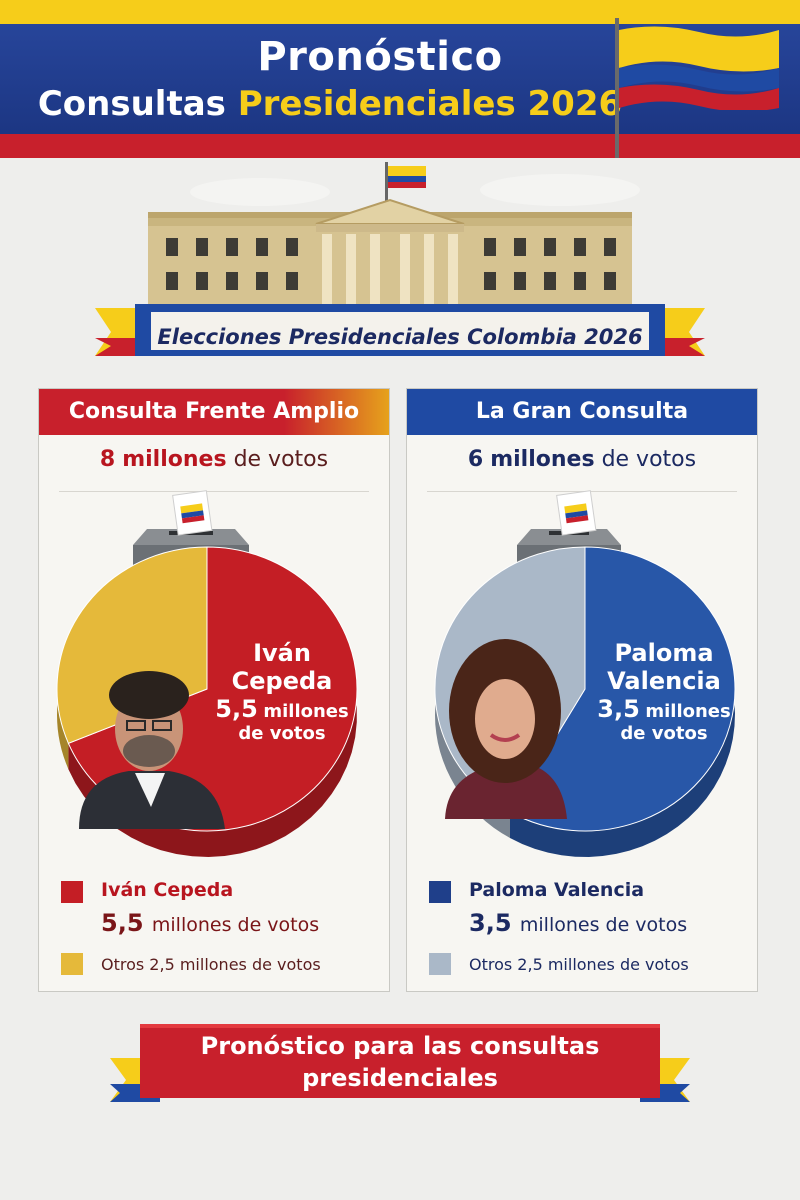 The image size is (800, 1200). I want to click on slice-label-value: 3,5, so click(618, 709).